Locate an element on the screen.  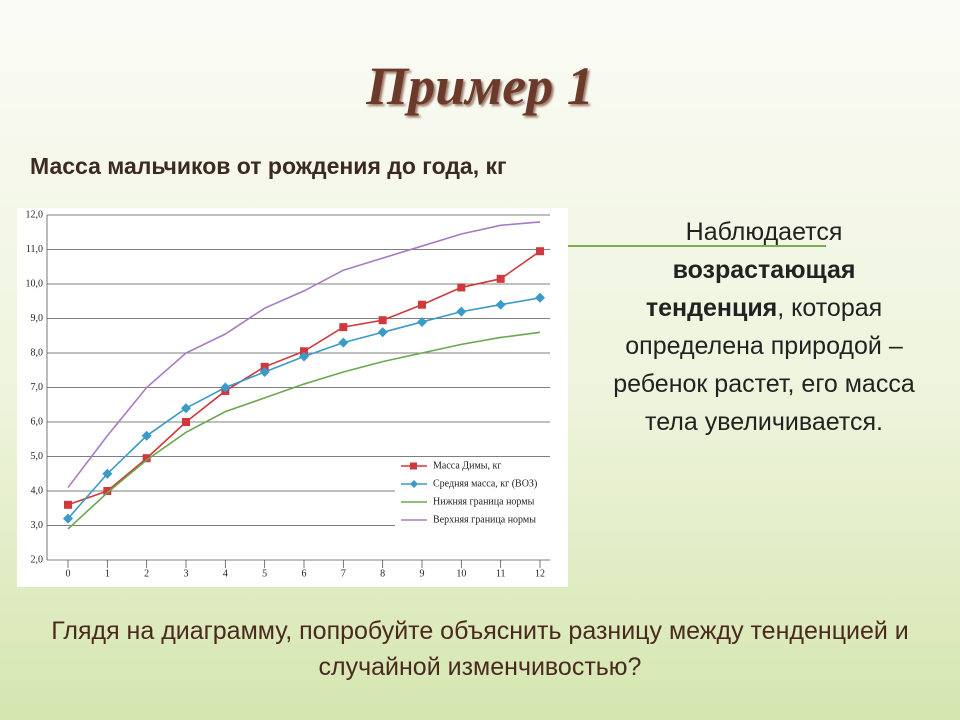
x-tick-label: 7 is located at coordinates (343, 573).